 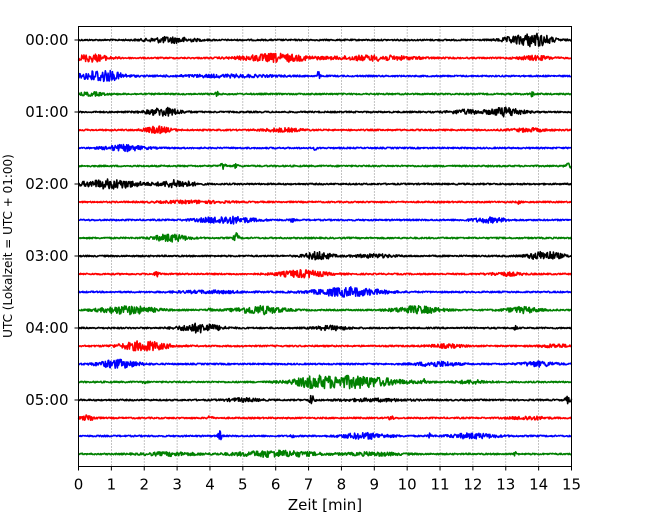 I want to click on x-axis-label: Zeit [min], so click(x=325, y=505).